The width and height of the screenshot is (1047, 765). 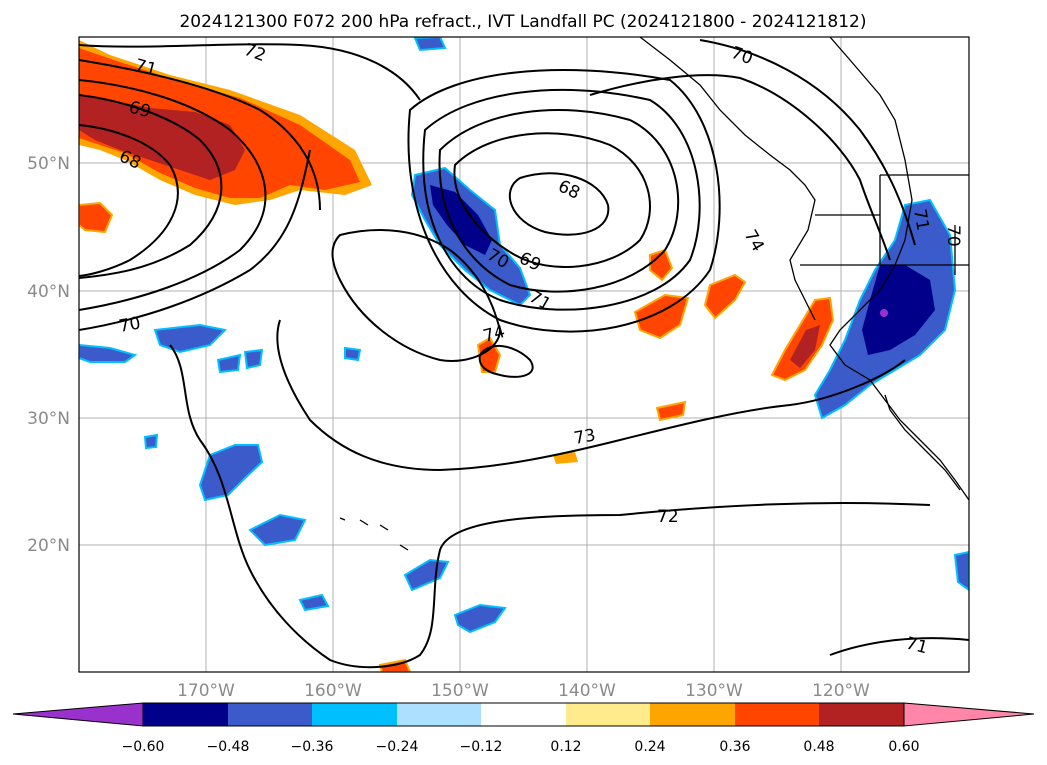 What do you see at coordinates (206, 691) in the screenshot?
I see `lon-label: 170°W` at bounding box center [206, 691].